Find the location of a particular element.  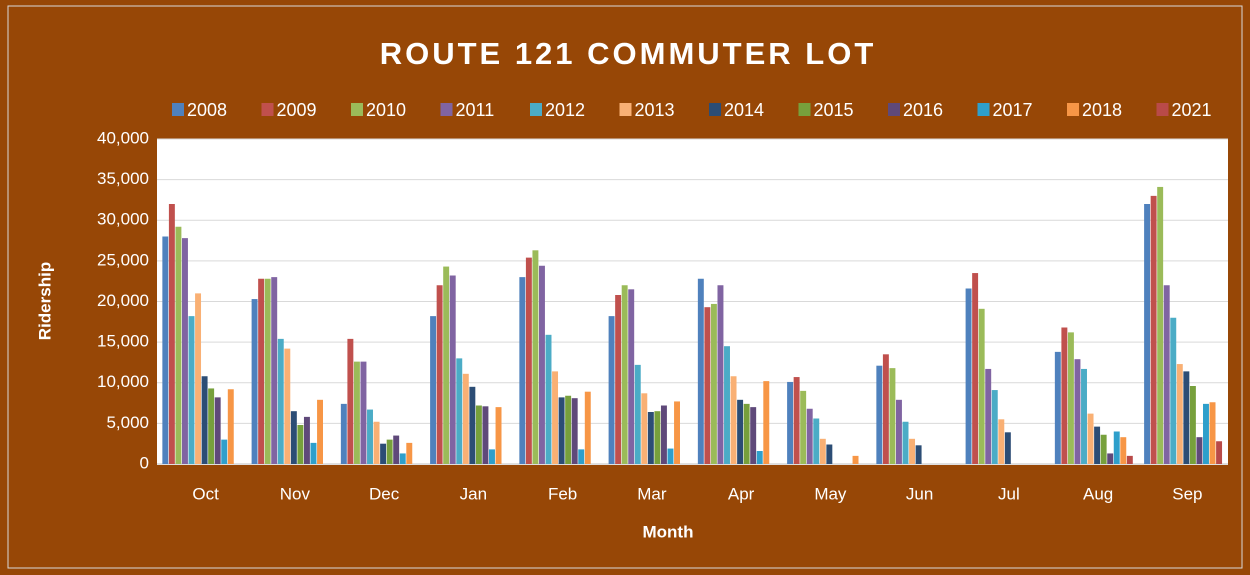

y-tick-label: 40,000 is located at coordinates (123, 137).